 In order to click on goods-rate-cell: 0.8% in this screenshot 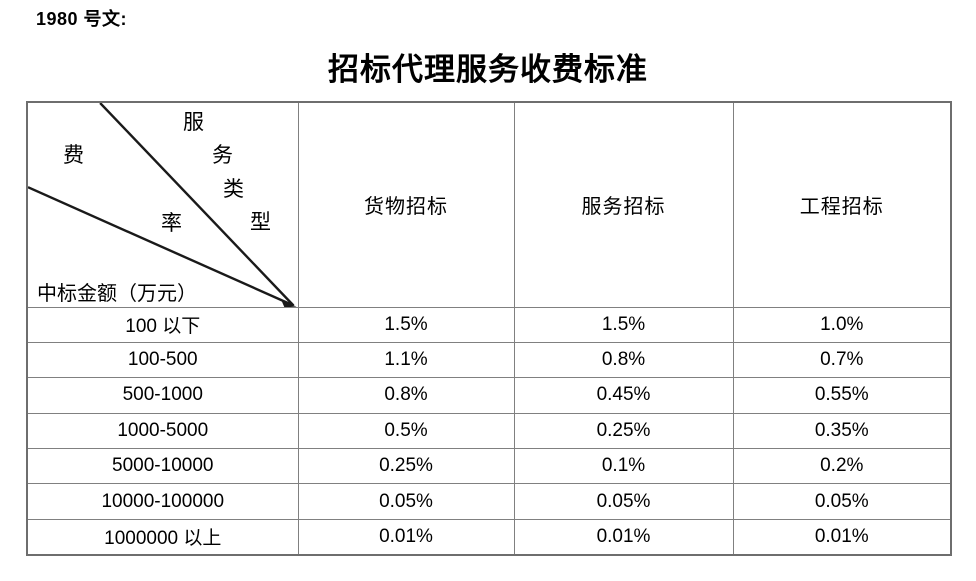, I will do `click(406, 395)`.